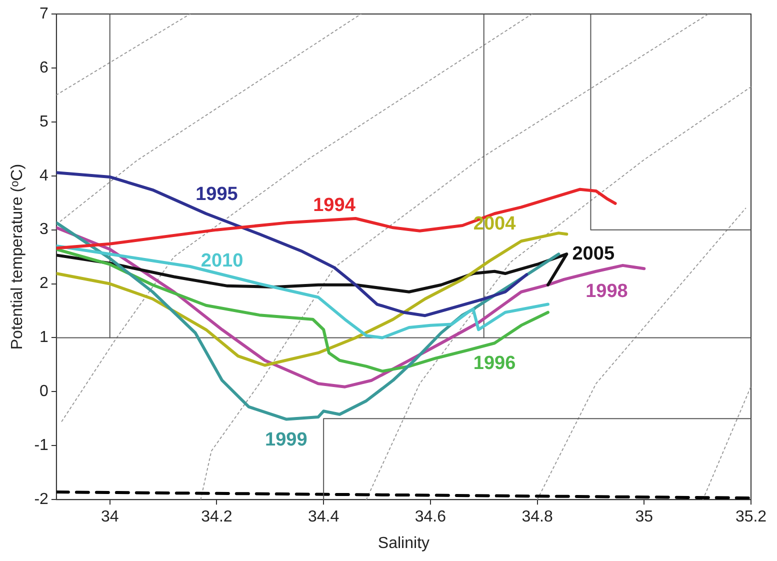 The image size is (777, 561). I want to click on y-tick-label: 5, so click(44, 121).